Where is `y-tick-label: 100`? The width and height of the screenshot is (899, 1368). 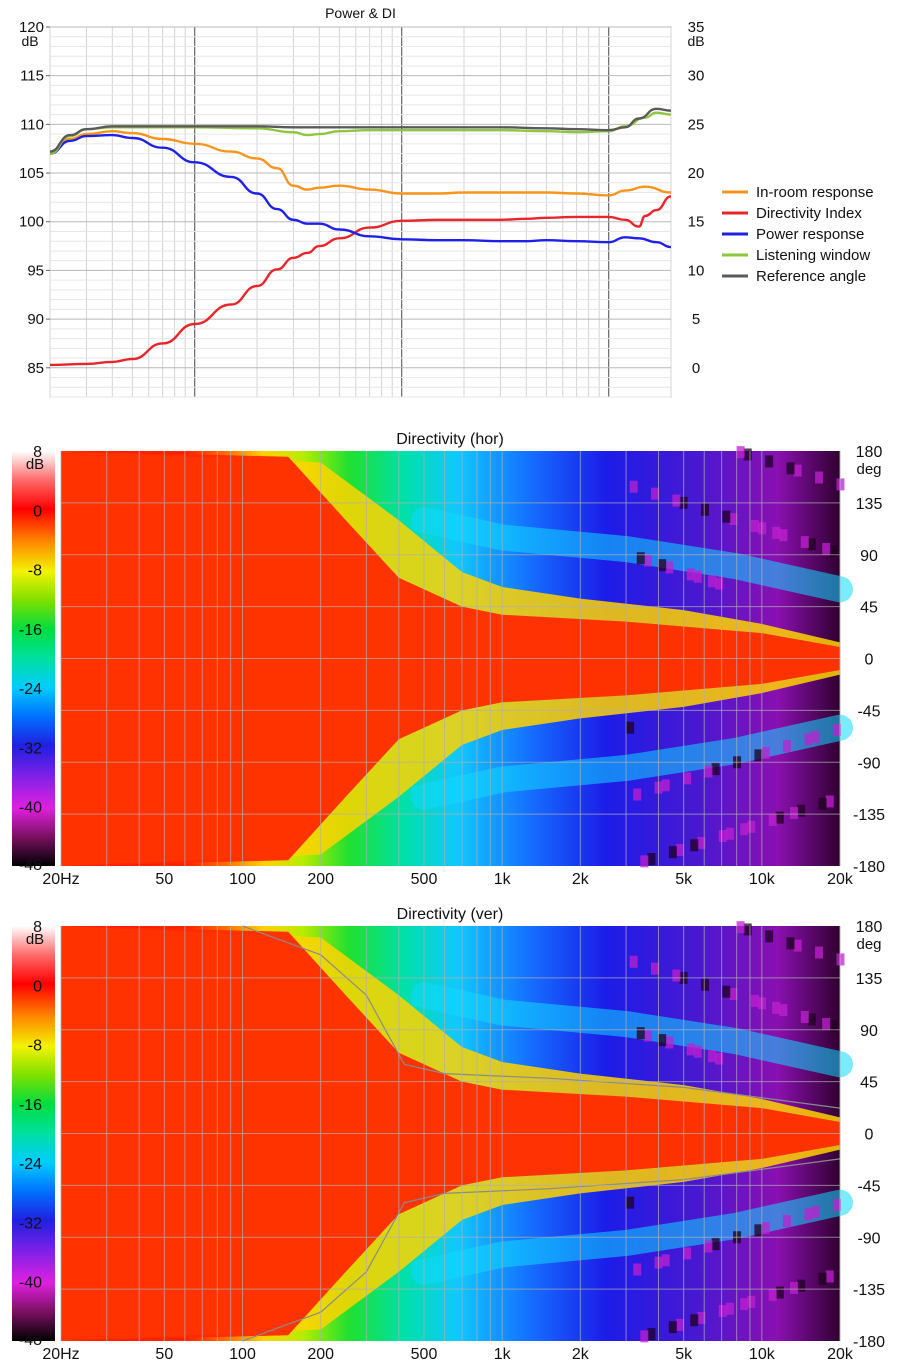
y-tick-label: 100 is located at coordinates (31, 222).